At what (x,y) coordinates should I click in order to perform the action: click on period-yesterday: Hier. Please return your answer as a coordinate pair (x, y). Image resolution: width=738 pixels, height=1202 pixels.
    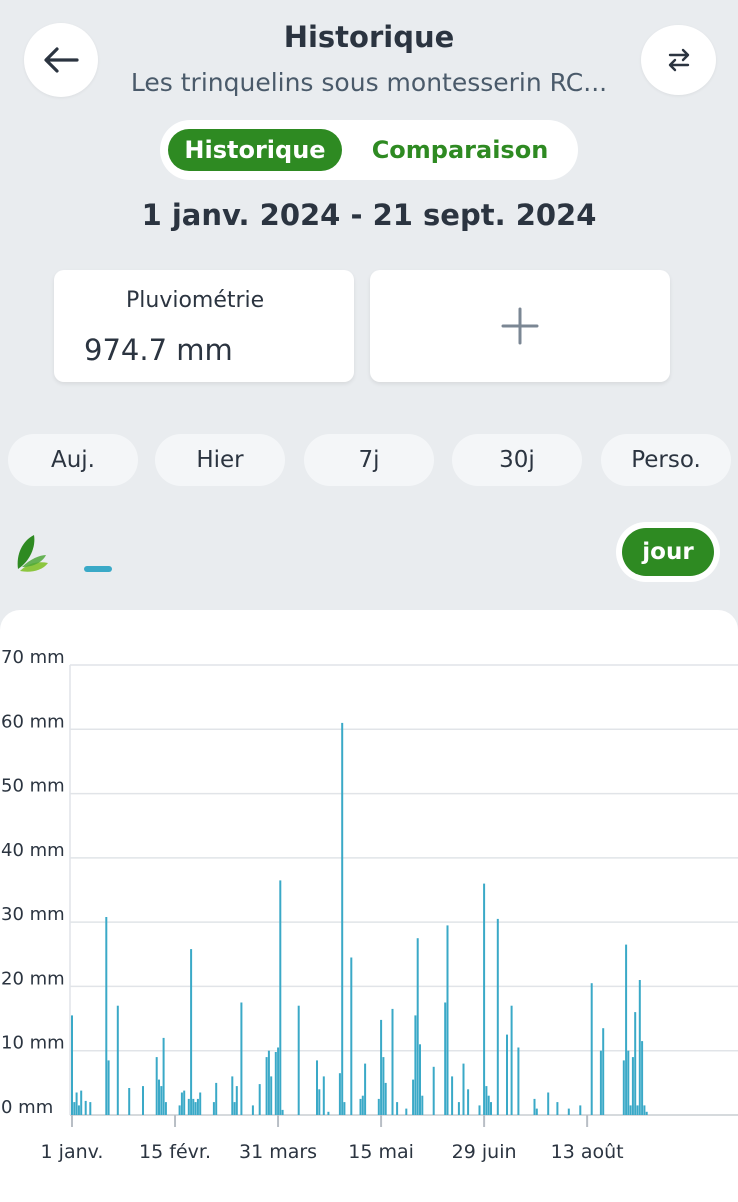
    Looking at the image, I should click on (220, 460).